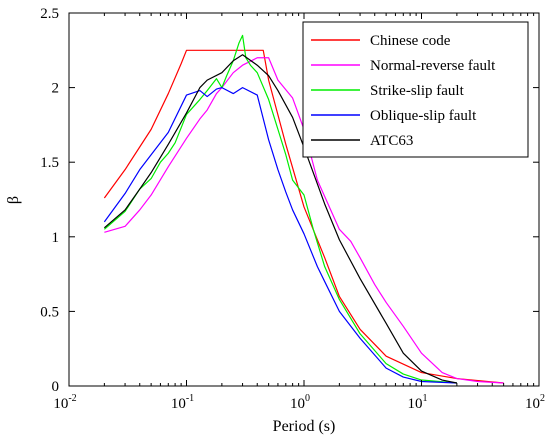 This screenshot has height=442, width=550. What do you see at coordinates (72, 398) in the screenshot?
I see `x-tick-exponent: -2` at bounding box center [72, 398].